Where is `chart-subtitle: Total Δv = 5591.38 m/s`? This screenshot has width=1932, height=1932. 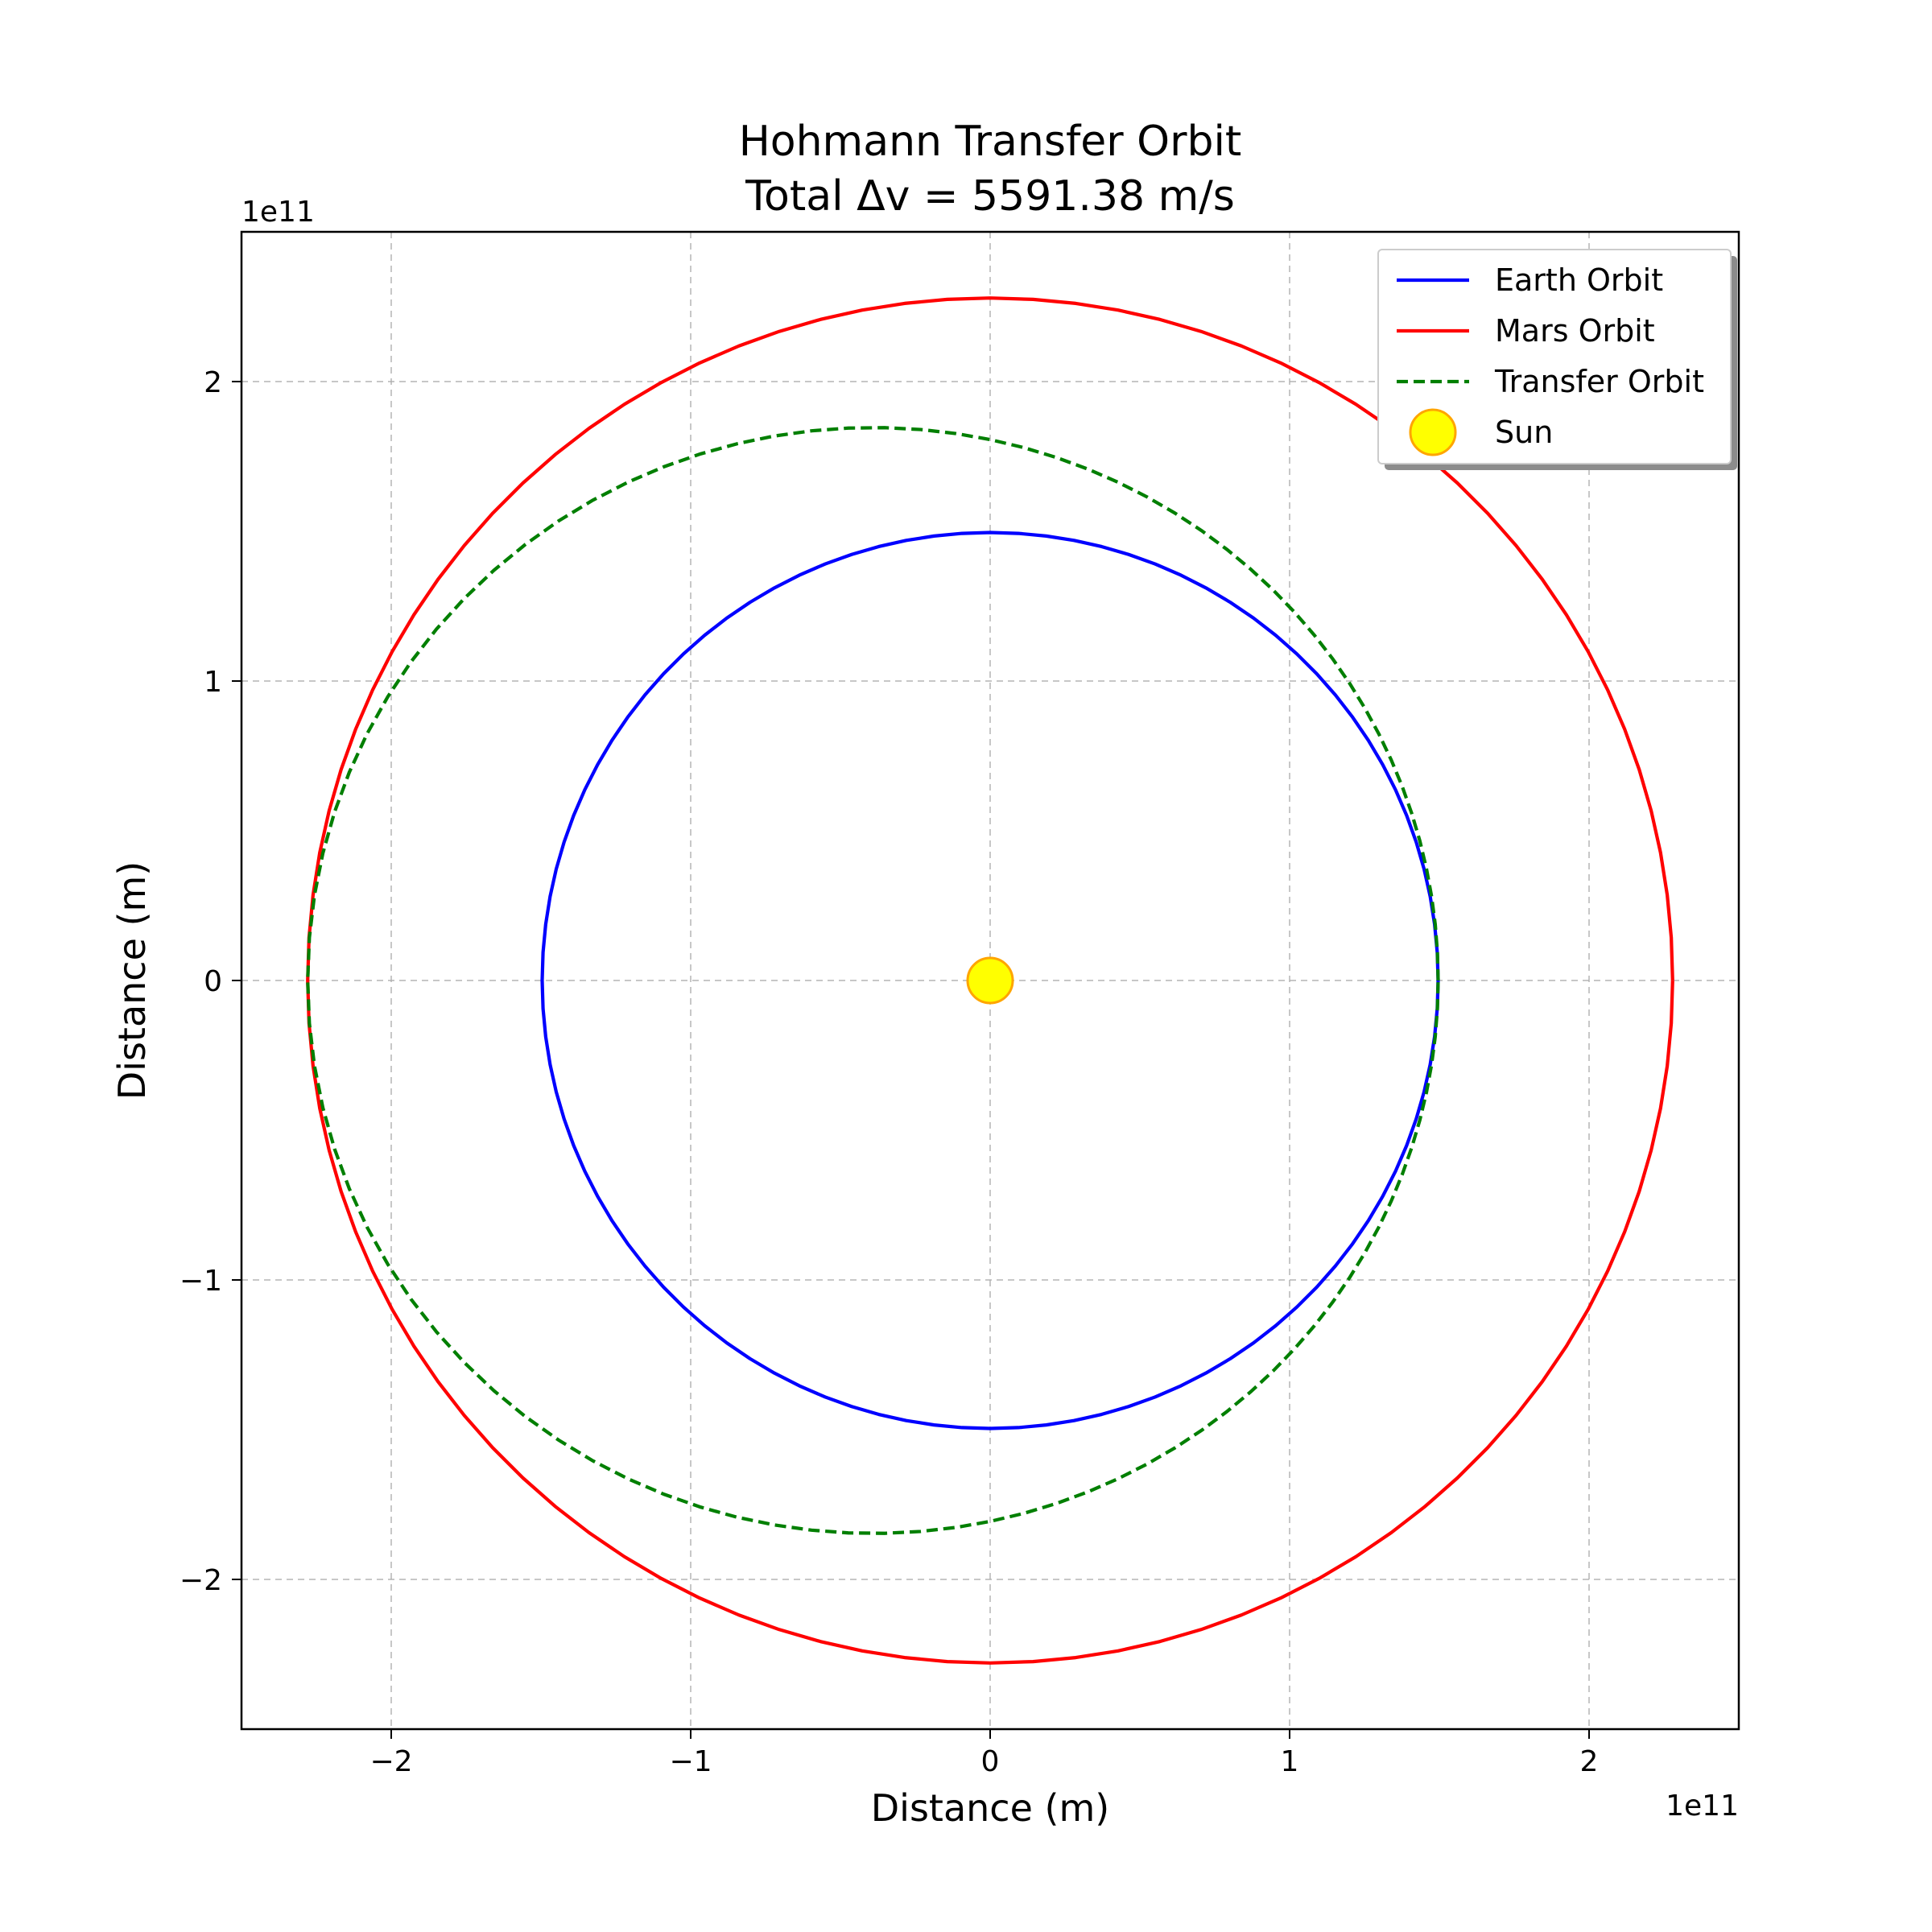
chart-subtitle: Total Δv = 5591.38 m/s is located at coordinates (990, 196).